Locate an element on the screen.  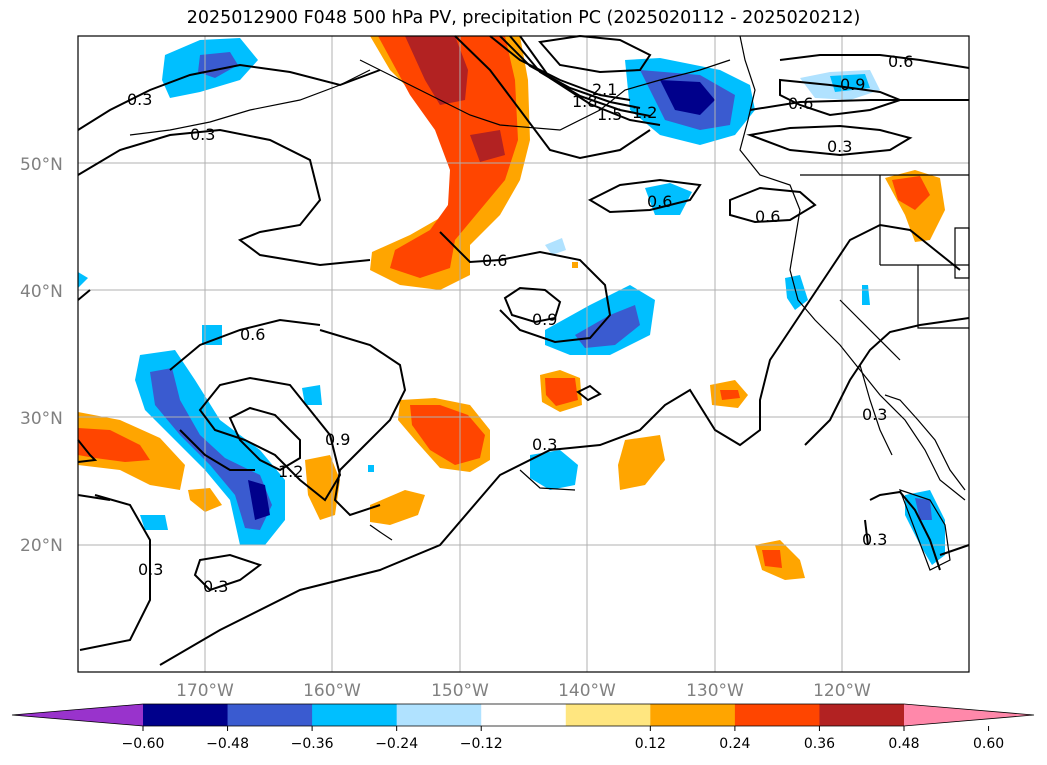
colorbar-tick-label: −0.48 is located at coordinates (227, 744).